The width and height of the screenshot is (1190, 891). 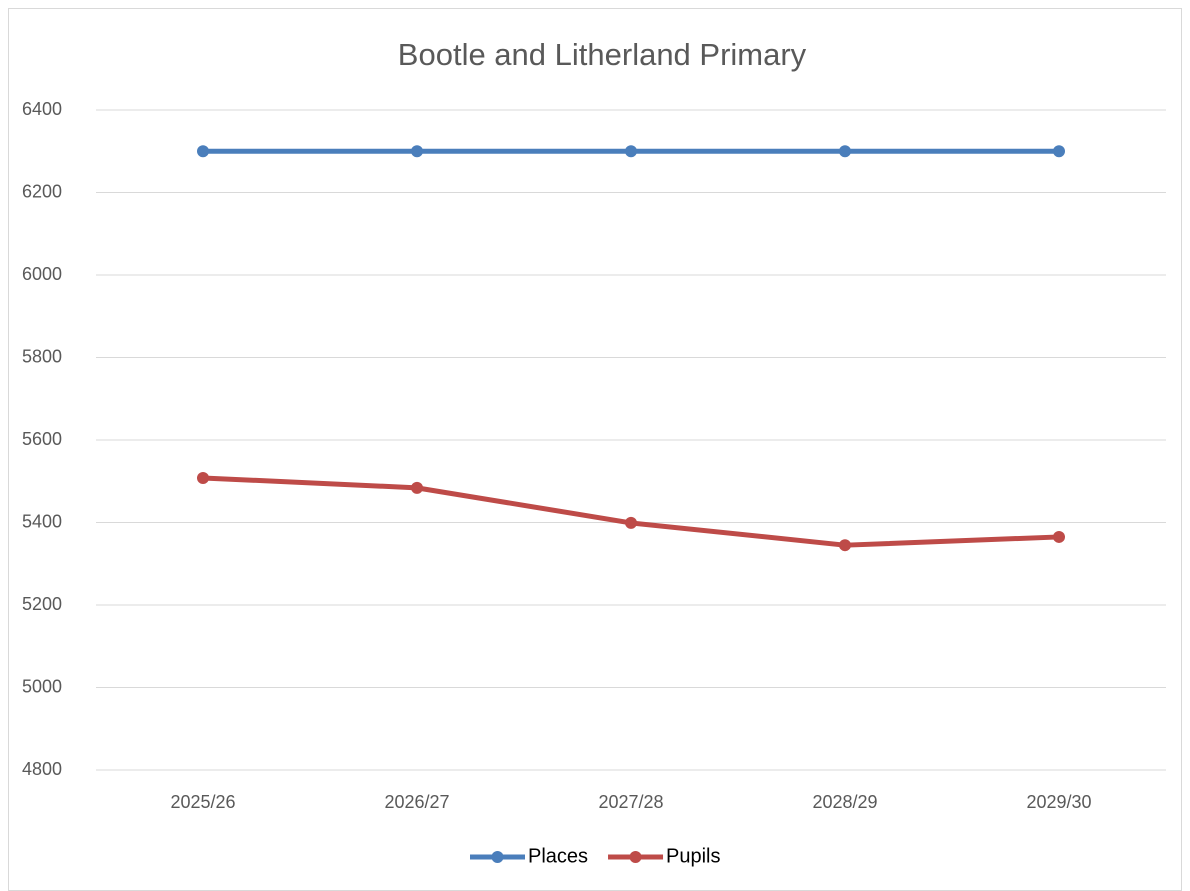 What do you see at coordinates (416, 802) in the screenshot?
I see `x-tick-label: 2026/27` at bounding box center [416, 802].